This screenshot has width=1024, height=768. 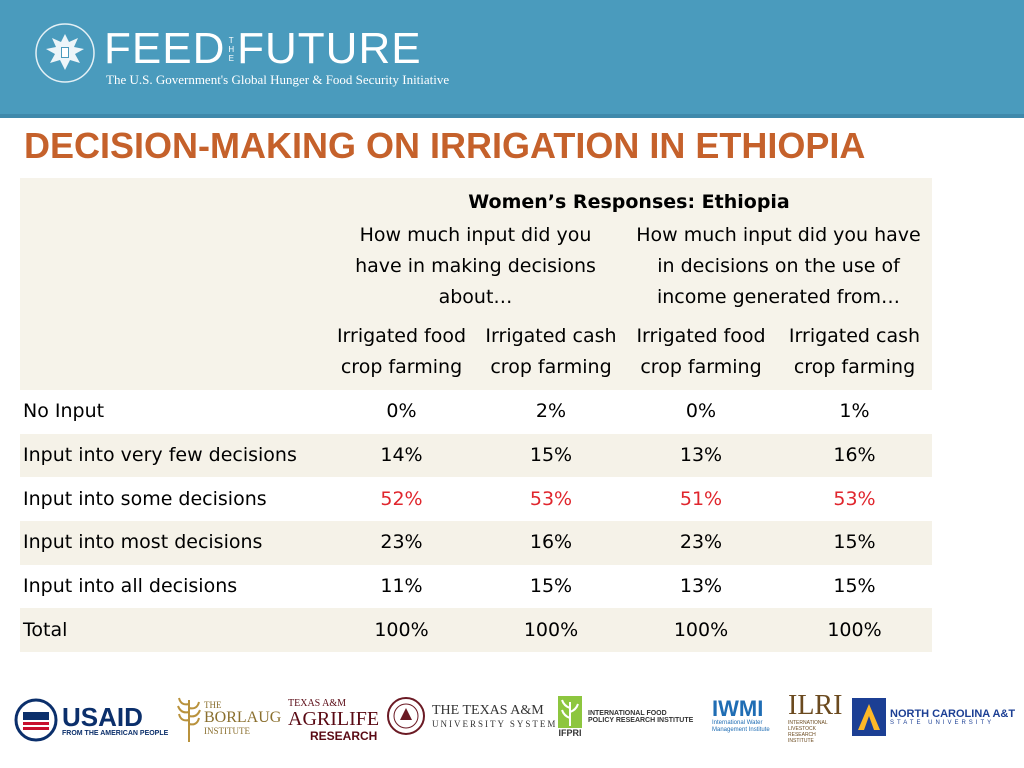 What do you see at coordinates (189, 719) in the screenshot?
I see `wheat-icon` at bounding box center [189, 719].